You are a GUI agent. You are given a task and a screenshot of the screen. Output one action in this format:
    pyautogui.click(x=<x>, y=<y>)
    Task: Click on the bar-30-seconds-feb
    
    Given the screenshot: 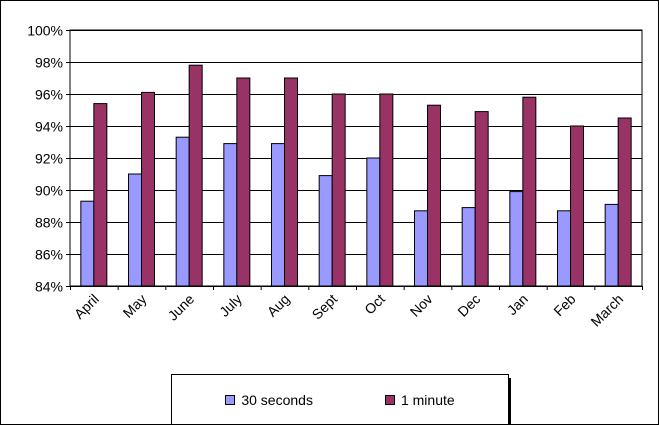 What is the action you would take?
    pyautogui.click(x=564, y=248)
    